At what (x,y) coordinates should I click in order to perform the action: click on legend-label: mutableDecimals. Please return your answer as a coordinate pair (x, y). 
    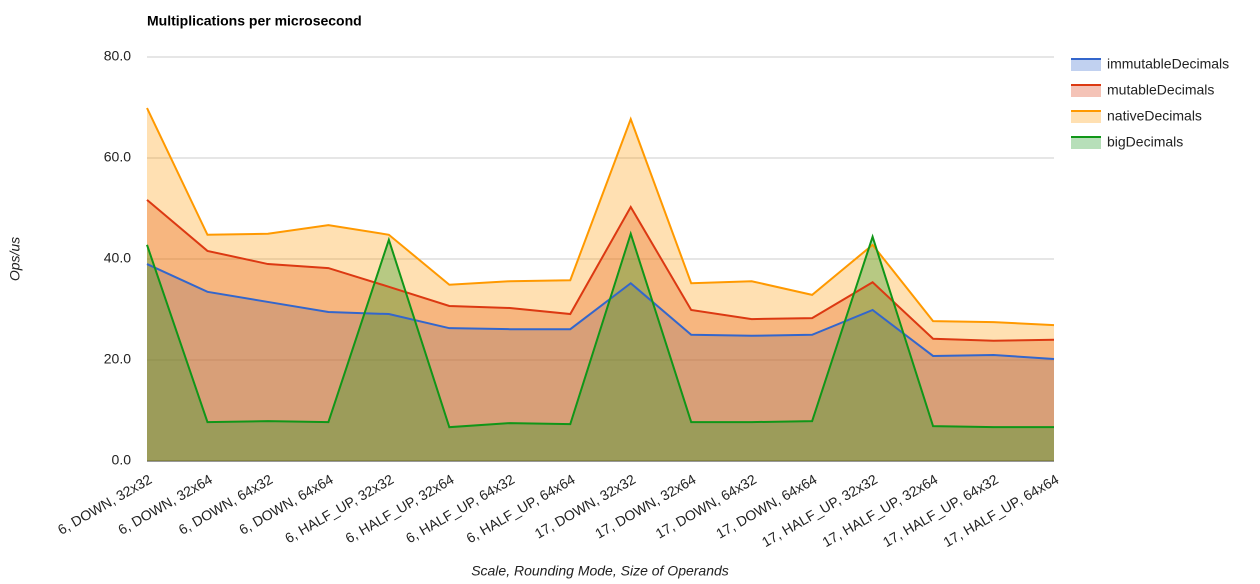
    Looking at the image, I should click on (1160, 90).